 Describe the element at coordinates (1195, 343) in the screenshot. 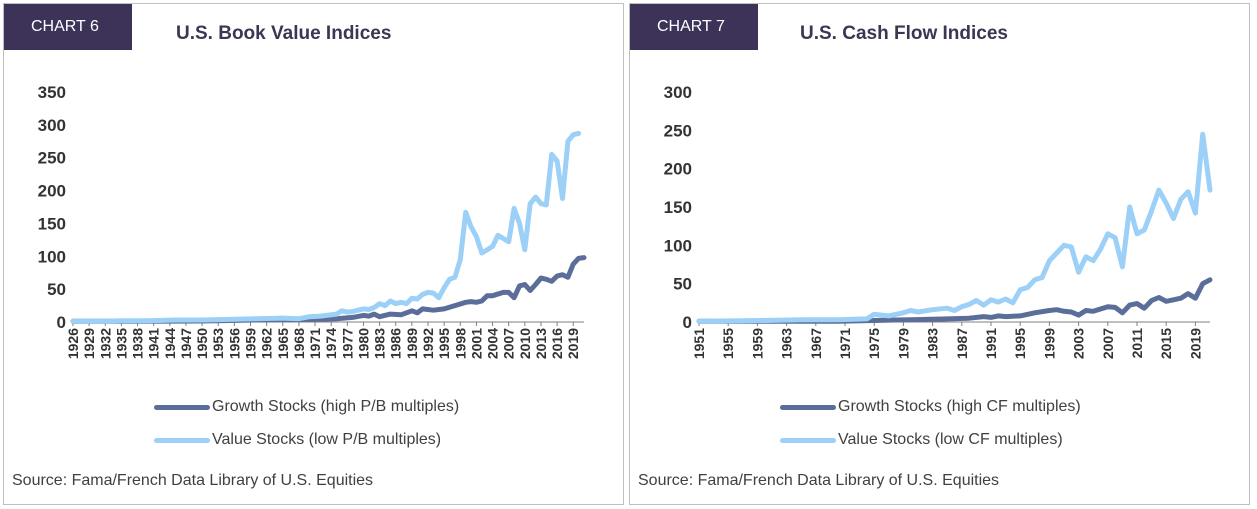

I see `chart-7-xtick-label: 2019` at that location.